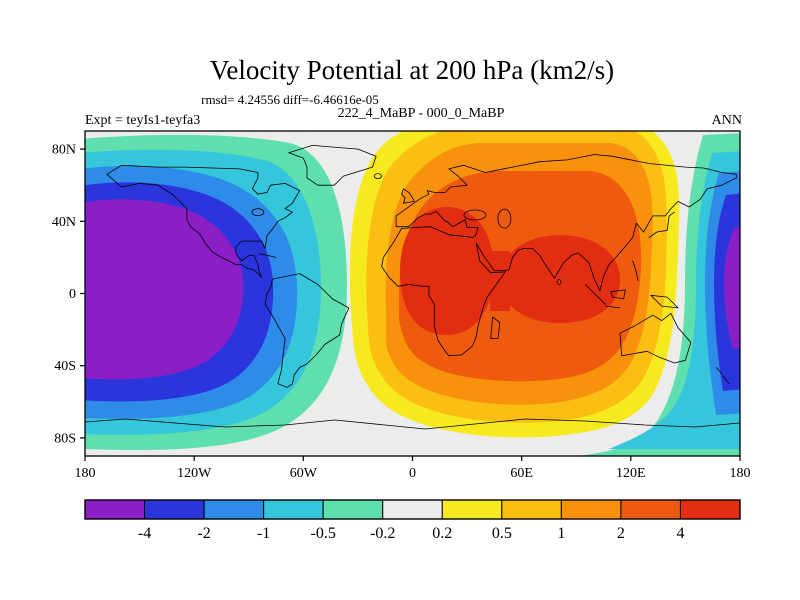 Image resolution: width=800 pixels, height=600 pixels. I want to click on coastline-australia, so click(655, 338).